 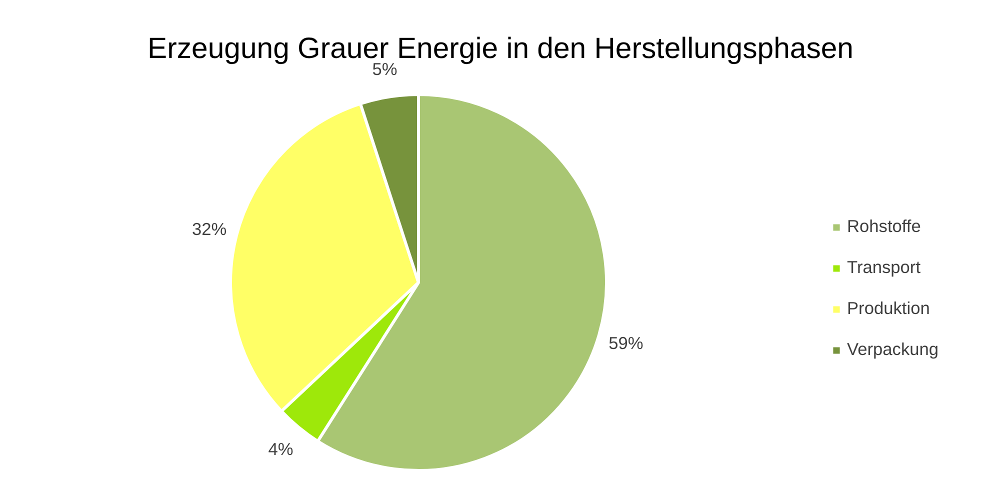 What do you see at coordinates (884, 226) in the screenshot?
I see `legend-label: Rohstoffe` at bounding box center [884, 226].